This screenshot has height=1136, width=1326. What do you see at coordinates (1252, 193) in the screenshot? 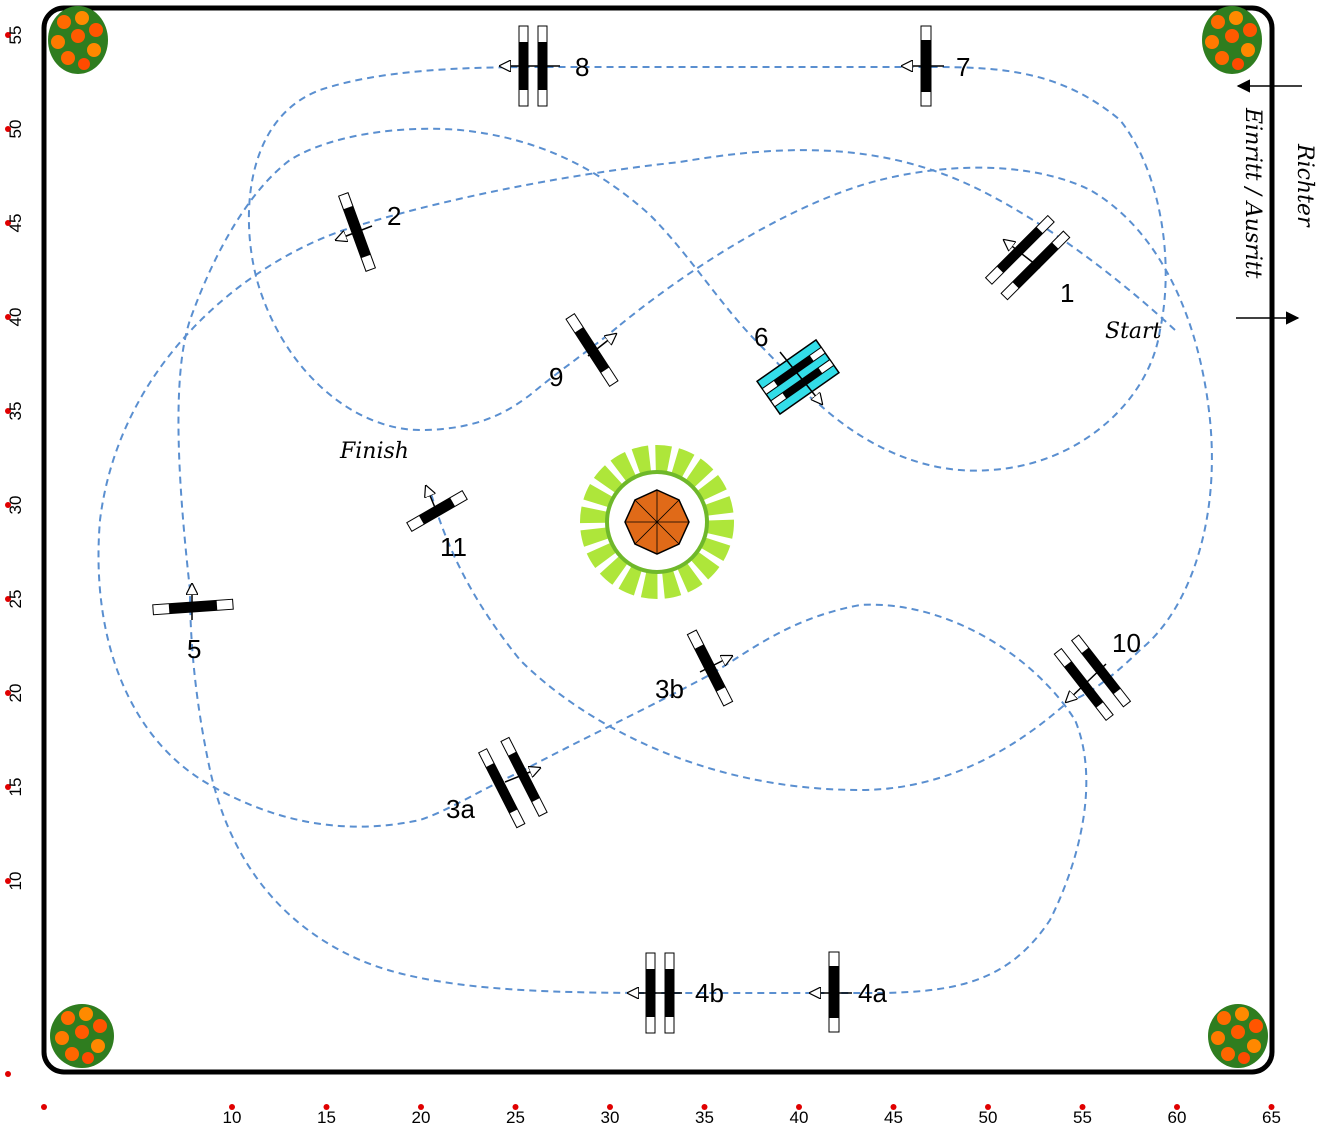
I see `entrance-label: Einritt / Ausritt` at bounding box center [1252, 193].